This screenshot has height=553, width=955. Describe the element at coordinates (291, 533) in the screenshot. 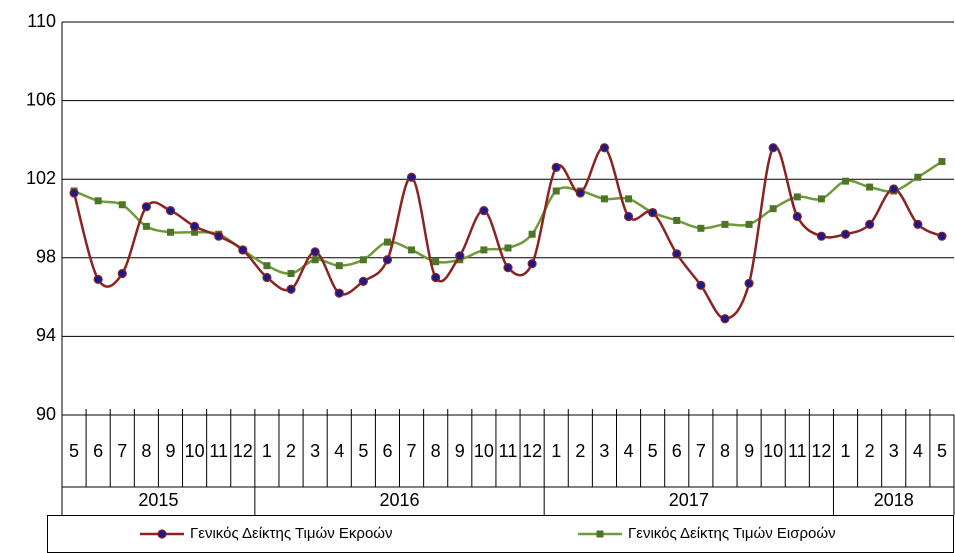

I see `legend-label: Γενικός Δείκτης Τιμών Εκροών` at that location.